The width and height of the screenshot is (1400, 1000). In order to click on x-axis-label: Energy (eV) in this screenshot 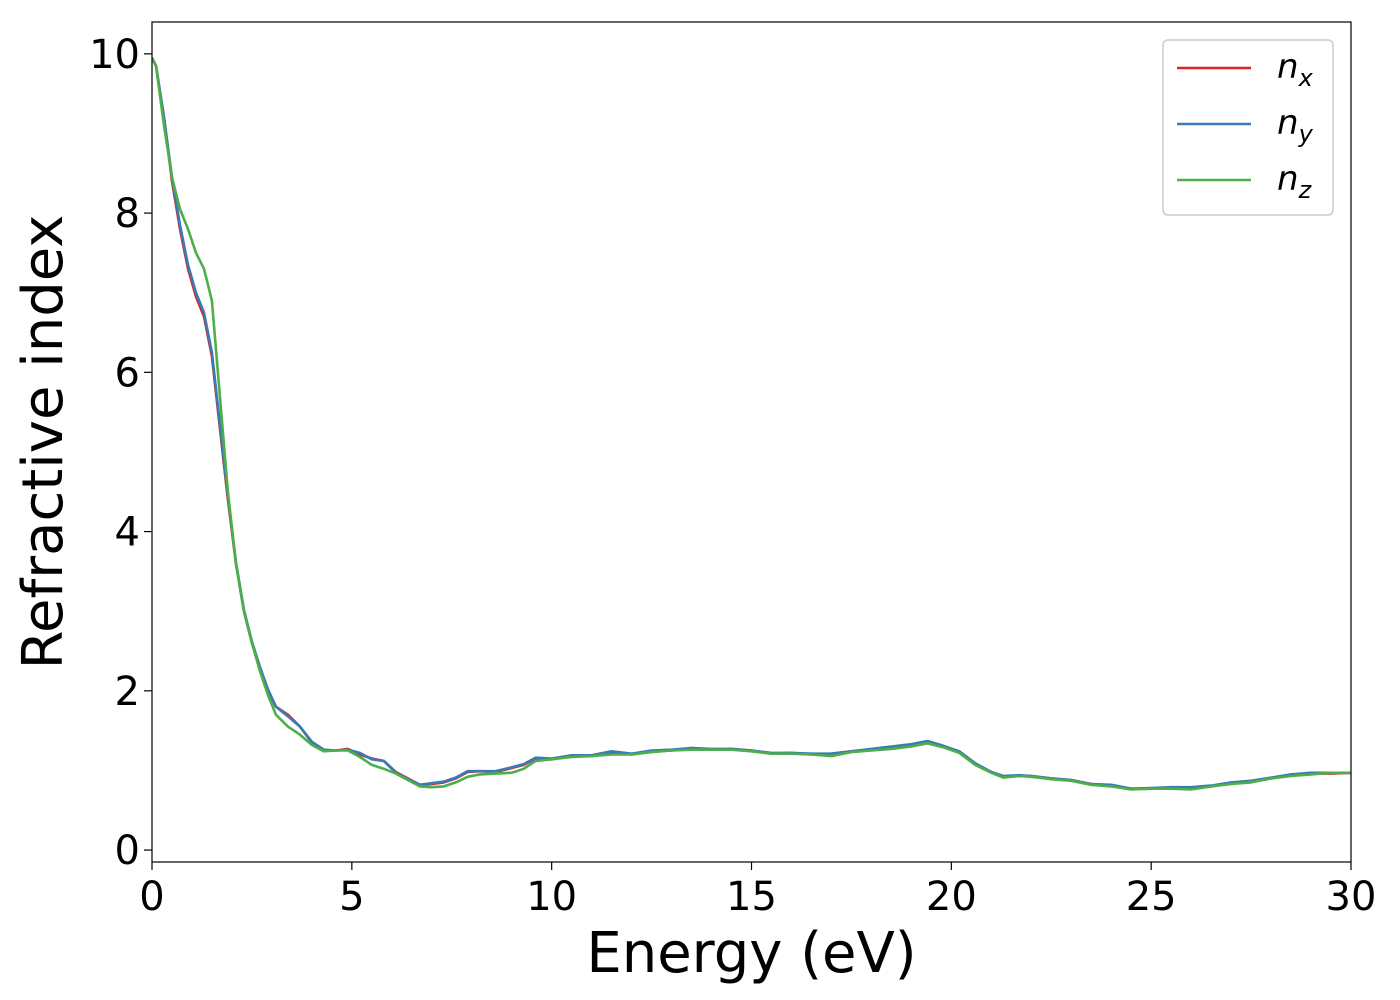, I will do `click(751, 953)`.